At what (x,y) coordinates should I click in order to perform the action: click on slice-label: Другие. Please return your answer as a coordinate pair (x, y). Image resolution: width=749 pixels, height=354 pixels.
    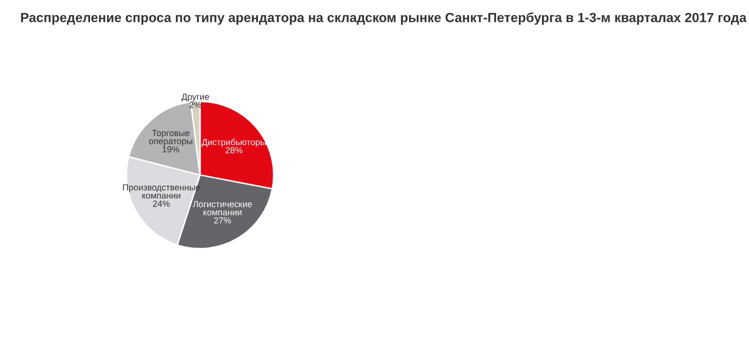
    Looking at the image, I should click on (195, 98).